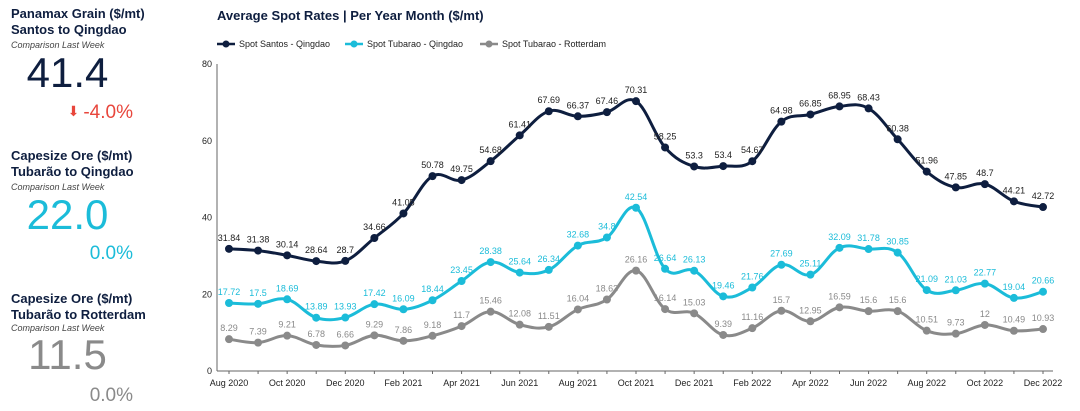 The width and height of the screenshot is (1080, 411). I want to click on y-tick-label: 20, so click(207, 294).